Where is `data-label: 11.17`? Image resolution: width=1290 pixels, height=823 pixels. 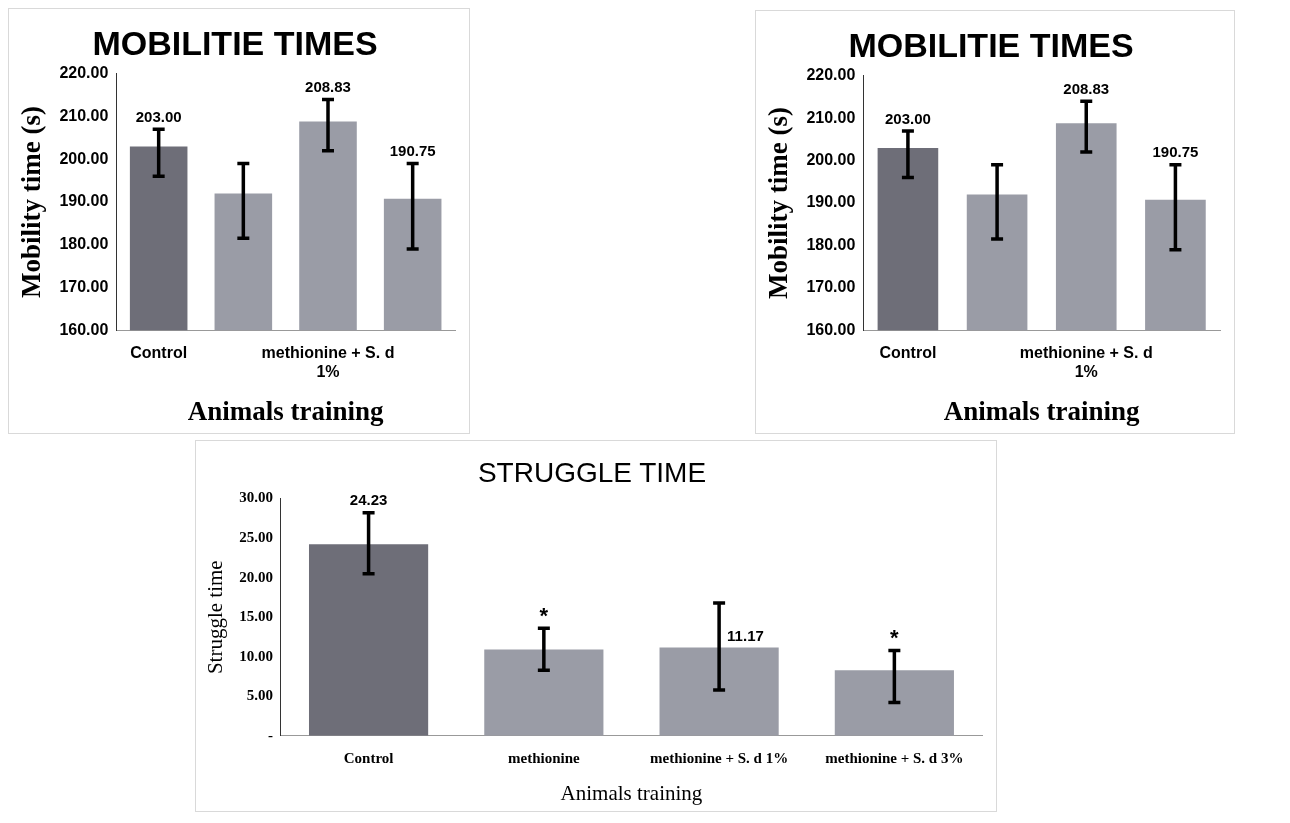
data-label: 11.17 is located at coordinates (745, 636).